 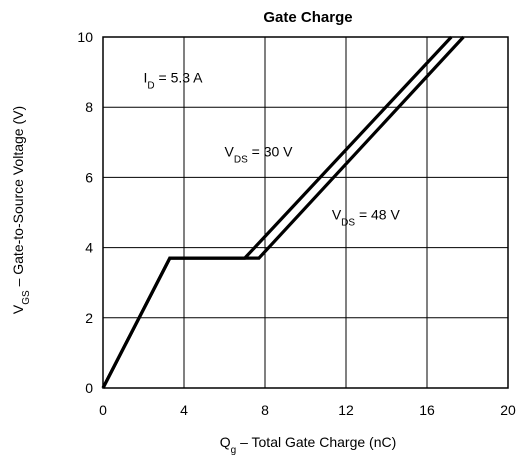 What do you see at coordinates (308, 445) in the screenshot?
I see `x-axis-label: Qg – Total Gate Charge (nC)` at bounding box center [308, 445].